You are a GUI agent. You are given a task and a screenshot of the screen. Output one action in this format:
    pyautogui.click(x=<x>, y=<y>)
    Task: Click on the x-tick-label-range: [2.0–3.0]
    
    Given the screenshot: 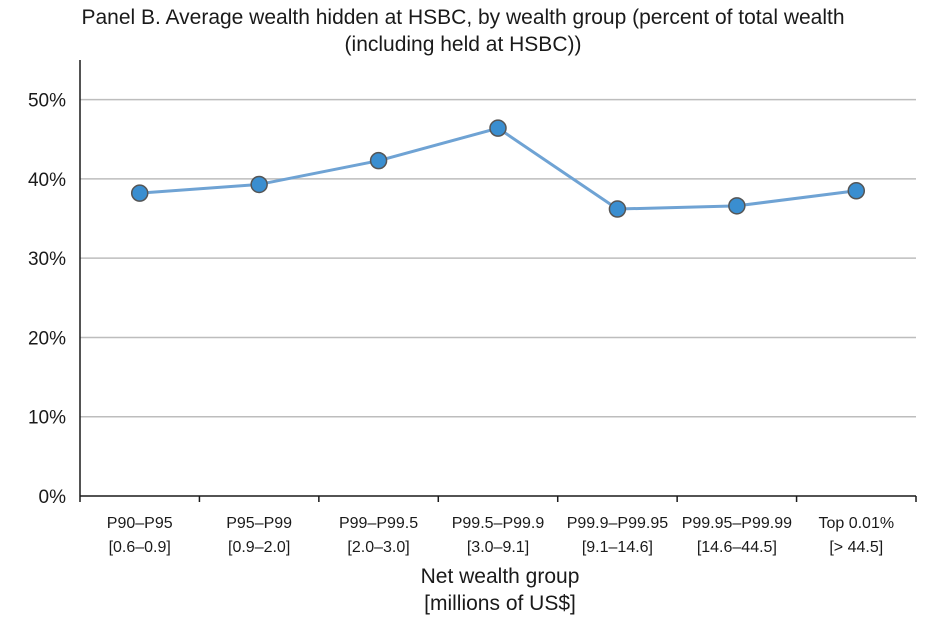 What is the action you would take?
    pyautogui.click(x=378, y=547)
    